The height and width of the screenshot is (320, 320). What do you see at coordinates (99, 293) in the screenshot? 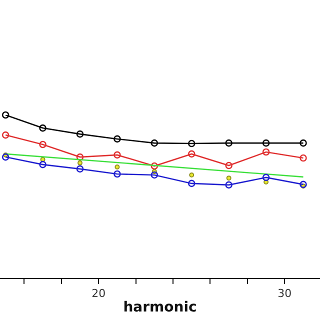
I see `x-tick-label: 20` at bounding box center [99, 293].